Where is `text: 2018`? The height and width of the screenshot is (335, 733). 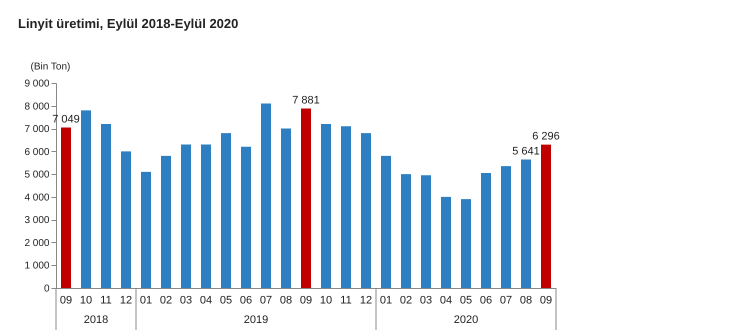
text: 2018 is located at coordinates (96, 320).